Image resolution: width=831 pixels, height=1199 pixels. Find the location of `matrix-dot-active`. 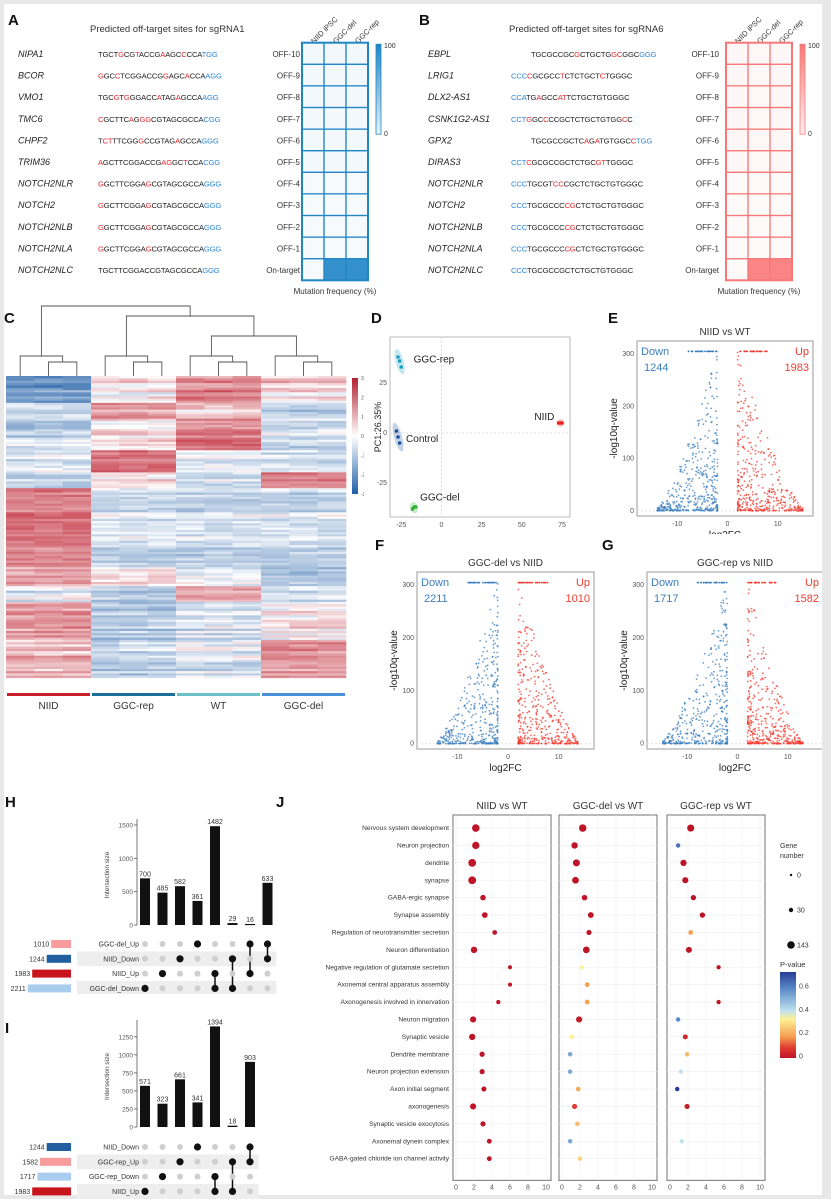

matrix-dot-active is located at coordinates (215, 1177).